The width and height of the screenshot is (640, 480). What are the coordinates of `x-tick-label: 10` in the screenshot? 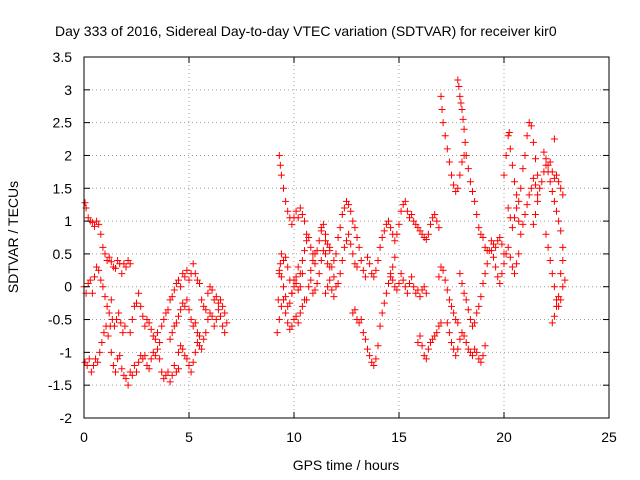 It's located at (294, 437).